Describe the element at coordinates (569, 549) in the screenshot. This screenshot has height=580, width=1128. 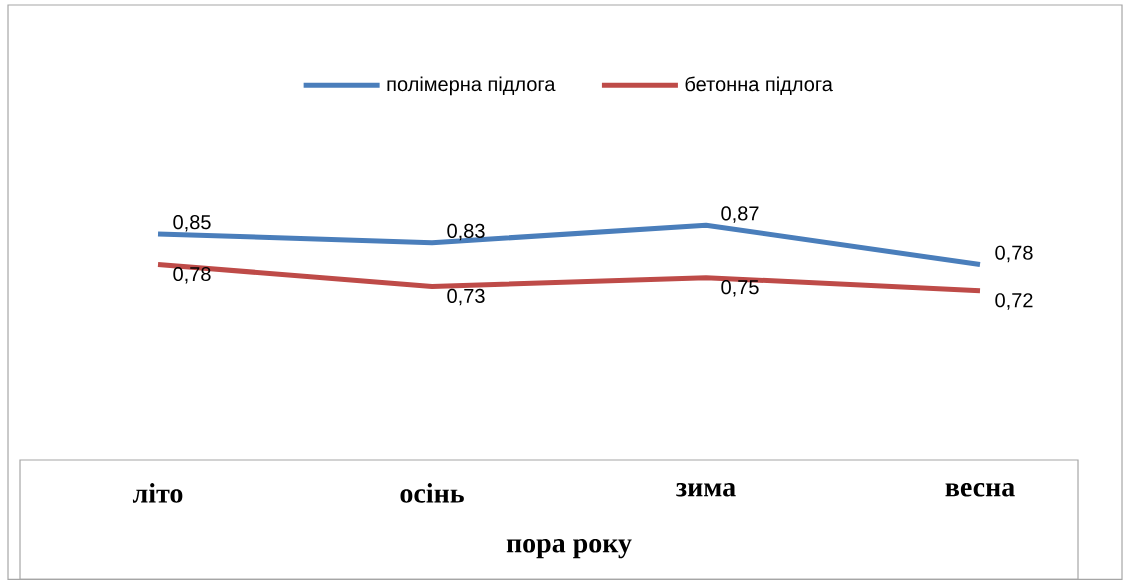
I see `x-axis-title: пора року` at that location.